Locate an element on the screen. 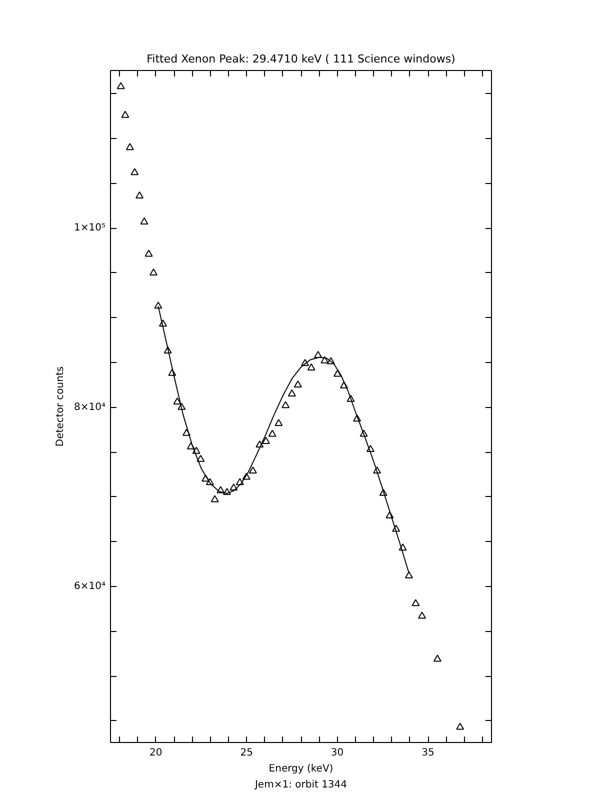 The height and width of the screenshot is (792, 612). y-tick-label: 6×10⁴ is located at coordinates (90, 586).